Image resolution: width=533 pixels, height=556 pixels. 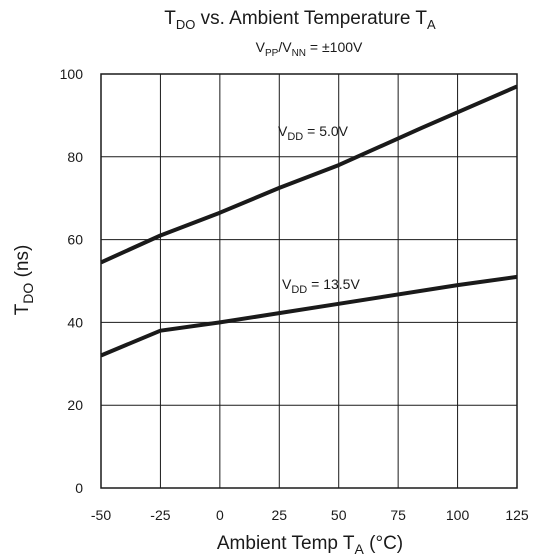 What do you see at coordinates (24, 280) in the screenshot?
I see `y-axis-label: TDO (ns)` at bounding box center [24, 280].